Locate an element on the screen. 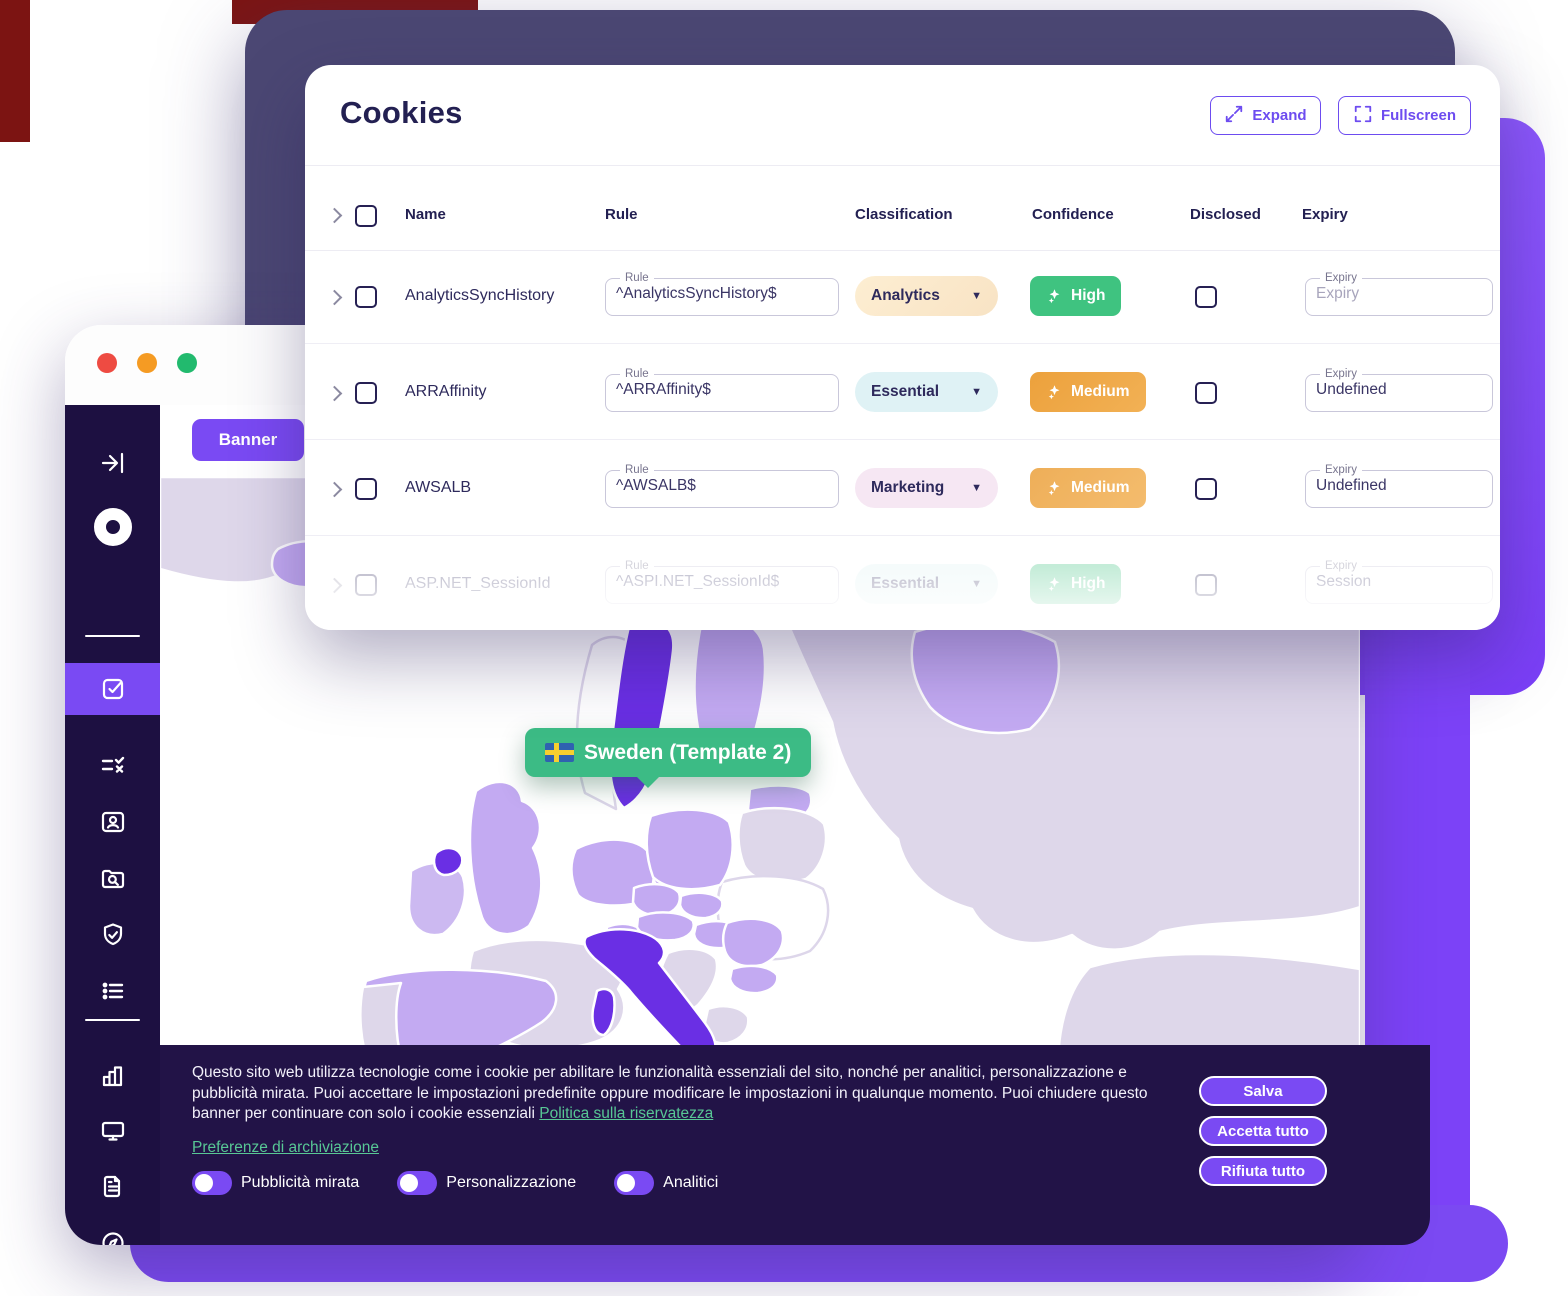  cookie-name: AnalyticsSyncHistory is located at coordinates (480, 295).